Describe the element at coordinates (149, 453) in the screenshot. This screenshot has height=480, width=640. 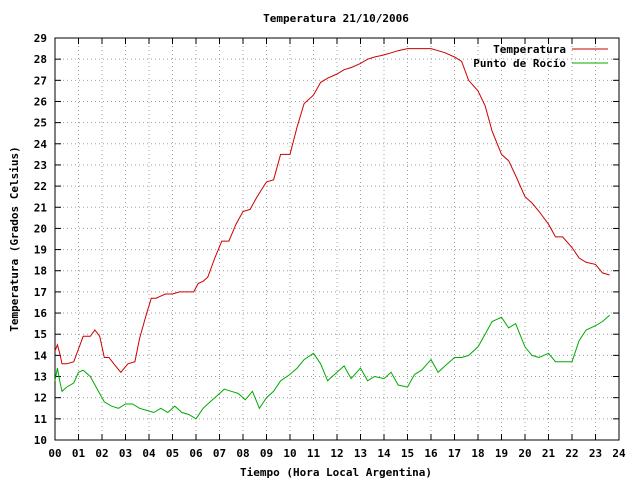
I see `x-tick-label: 04` at that location.